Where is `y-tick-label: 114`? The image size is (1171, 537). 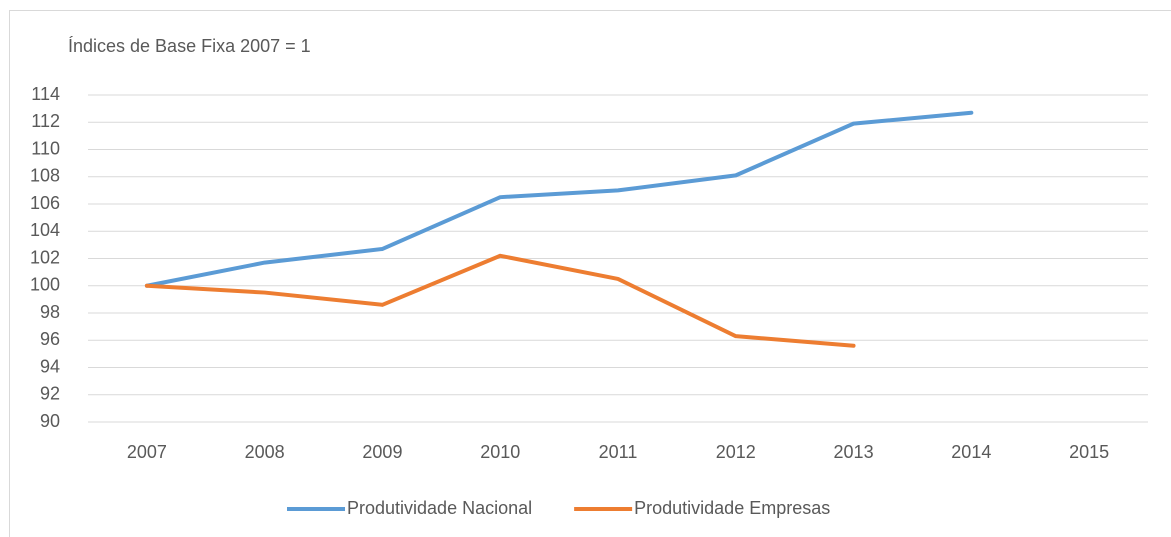 y-tick-label: 114 is located at coordinates (45, 94).